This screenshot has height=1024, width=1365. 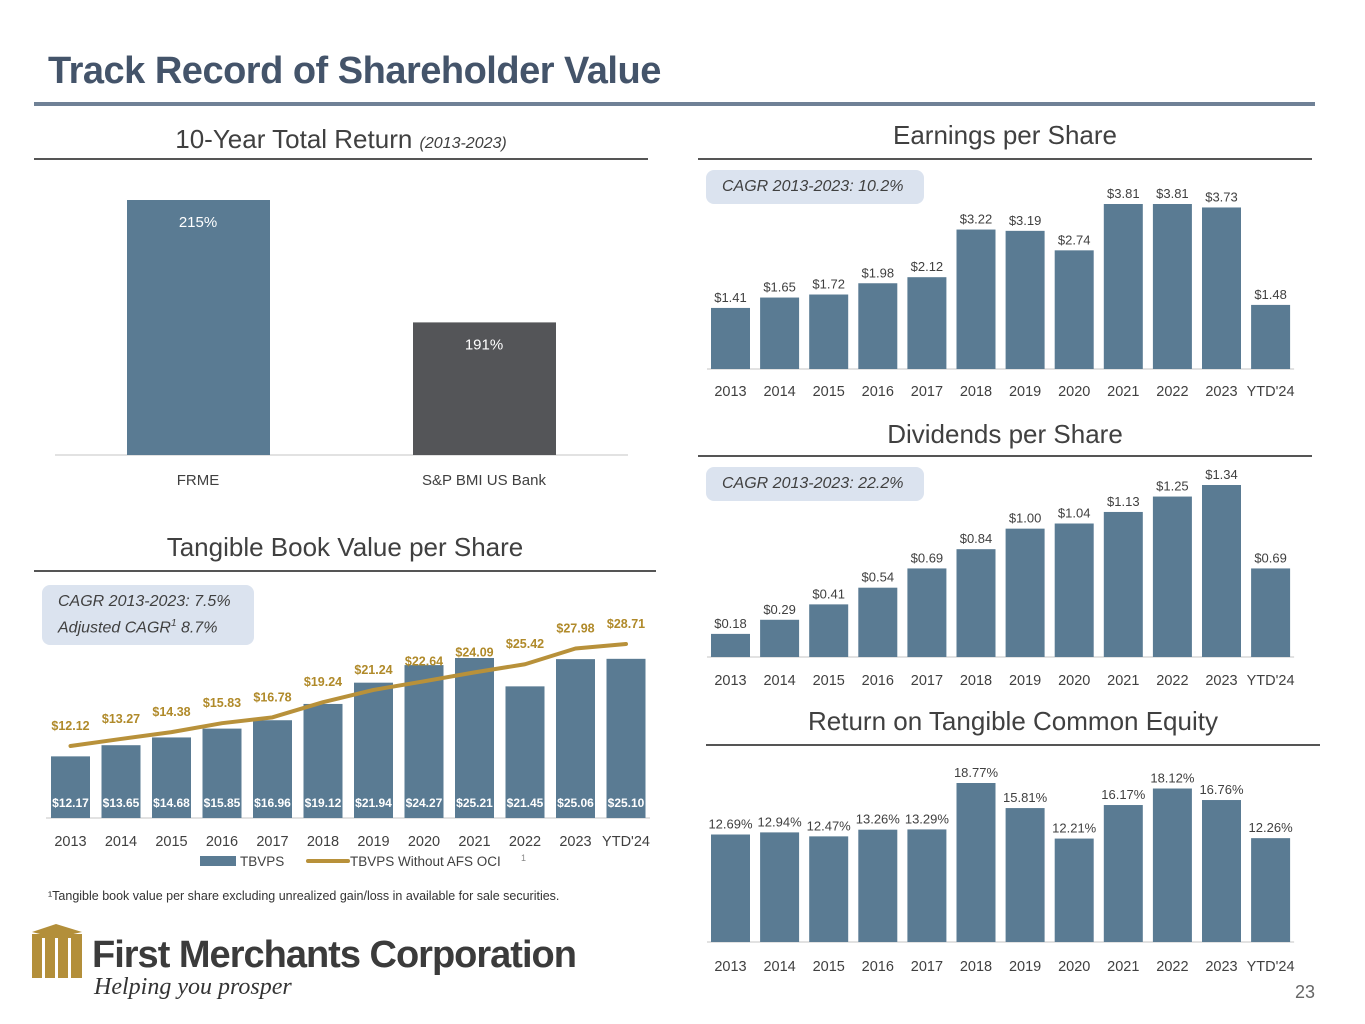 I want to click on tbvps-cagr-callout: CAGR 2013-2023: 7.5% Adjusted CAGR1 8.7%, so click(x=148, y=615).